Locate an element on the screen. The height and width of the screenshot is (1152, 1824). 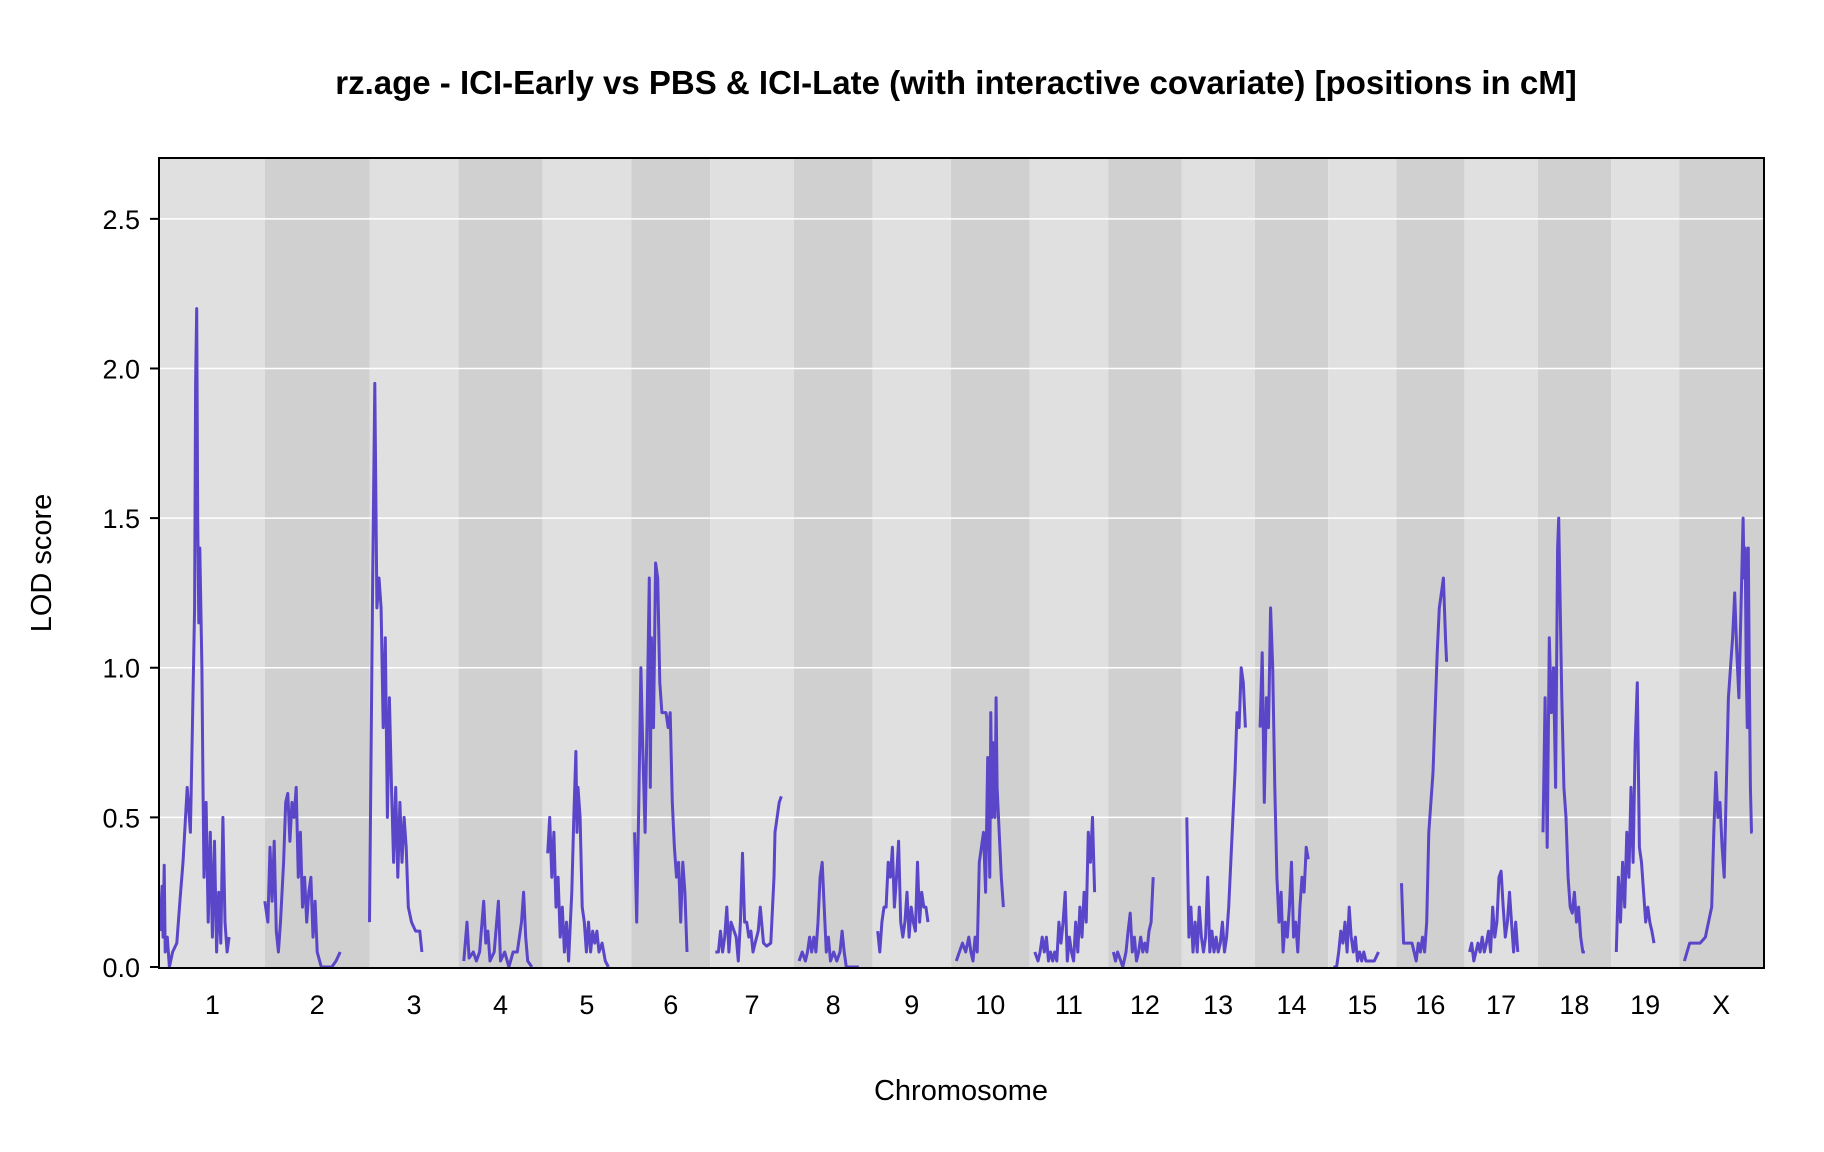
x-tick-label: 12 is located at coordinates (1145, 1005).